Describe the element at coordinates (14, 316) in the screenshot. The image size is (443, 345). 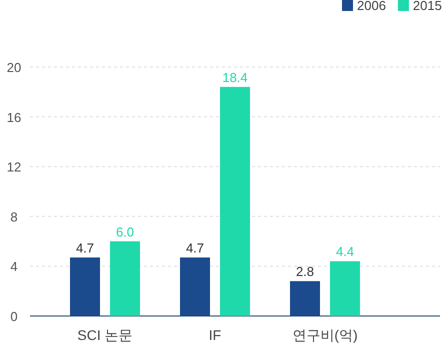
I see `y-tick-label: 0` at that location.